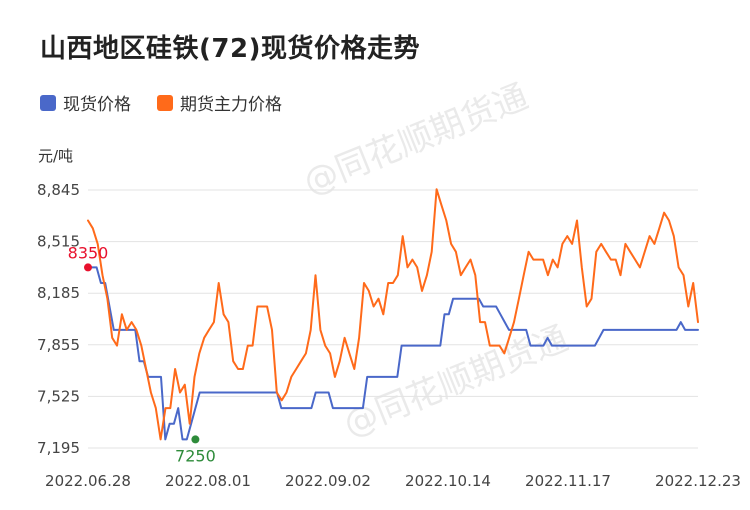 This screenshot has width=750, height=510. What do you see at coordinates (88, 252) in the screenshot?
I see `annotation-label: 8350` at bounding box center [88, 252].